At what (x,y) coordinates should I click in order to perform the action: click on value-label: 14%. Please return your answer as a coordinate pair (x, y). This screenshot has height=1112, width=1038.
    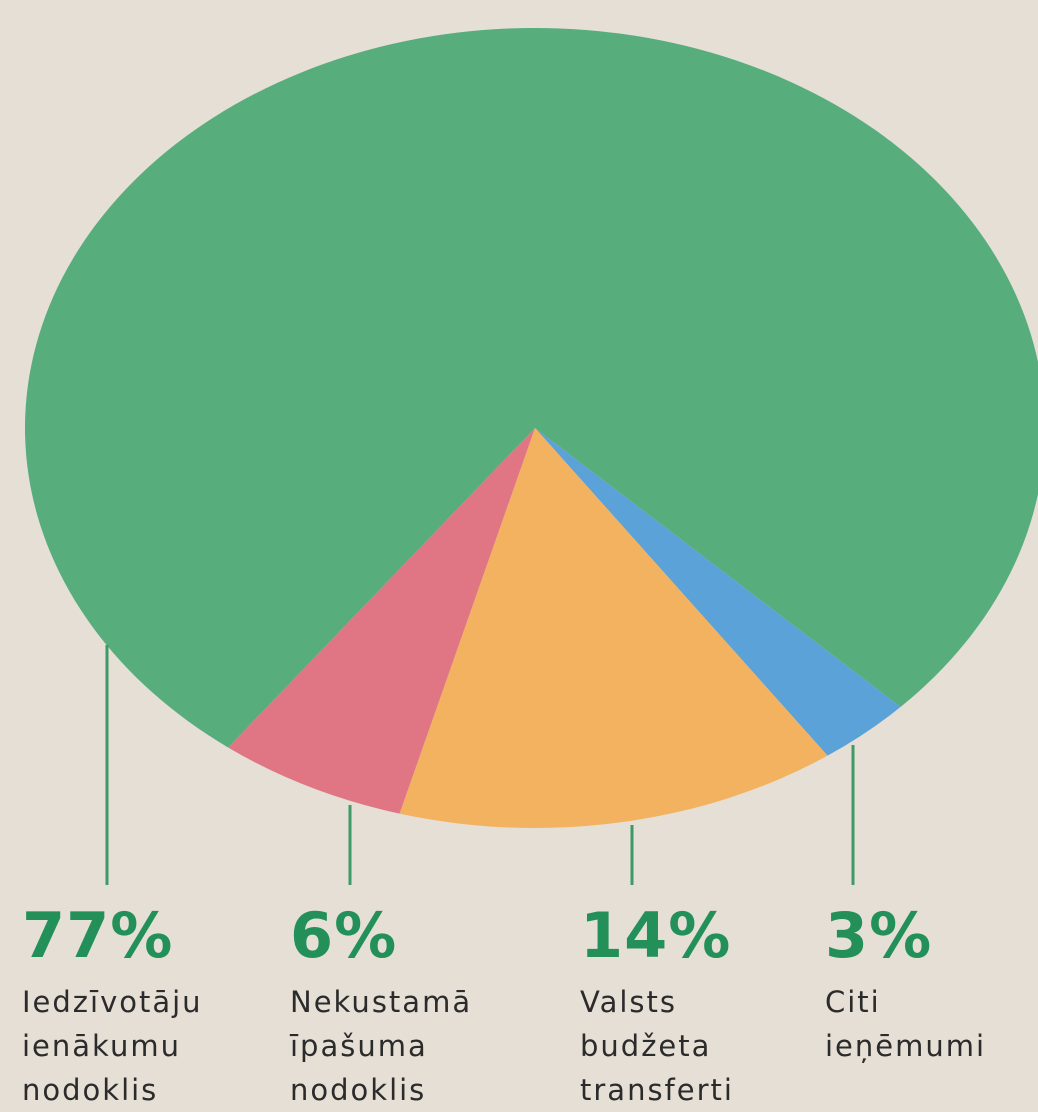
    Looking at the image, I should click on (656, 935).